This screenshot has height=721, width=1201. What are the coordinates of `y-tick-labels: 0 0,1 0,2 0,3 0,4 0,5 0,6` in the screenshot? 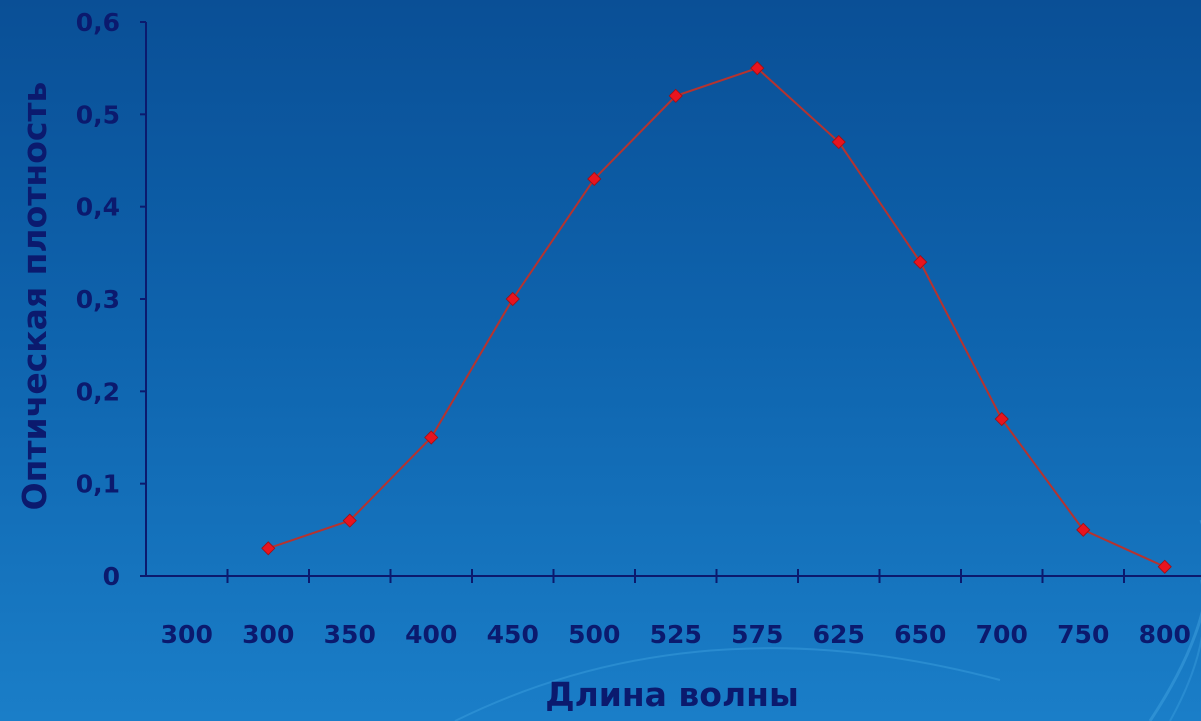 It's located at (98, 299).